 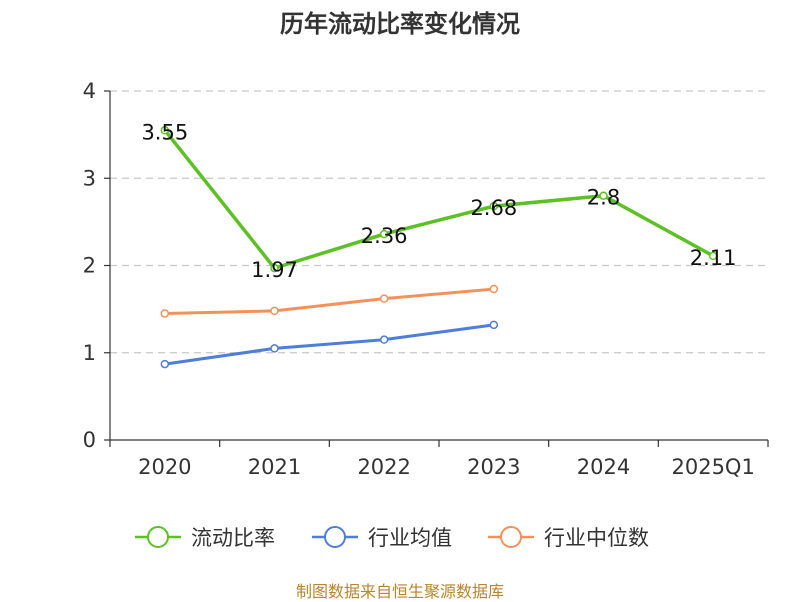 I want to click on legend: 流动比率 行业均值 行业中位数, so click(x=392, y=538).